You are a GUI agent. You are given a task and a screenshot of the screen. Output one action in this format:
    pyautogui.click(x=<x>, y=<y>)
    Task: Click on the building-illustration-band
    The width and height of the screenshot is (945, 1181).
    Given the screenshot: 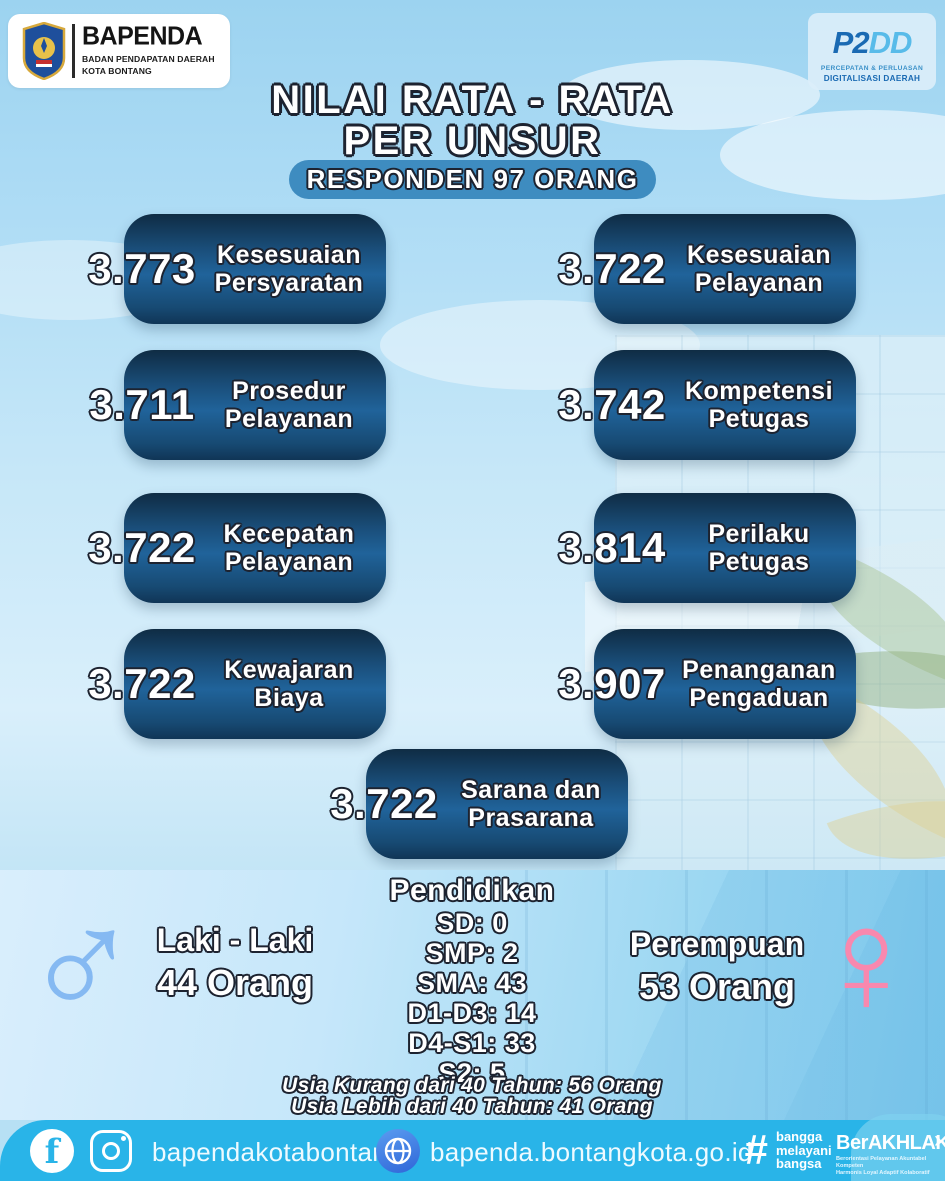 What is the action you would take?
    pyautogui.click(x=735, y=995)
    